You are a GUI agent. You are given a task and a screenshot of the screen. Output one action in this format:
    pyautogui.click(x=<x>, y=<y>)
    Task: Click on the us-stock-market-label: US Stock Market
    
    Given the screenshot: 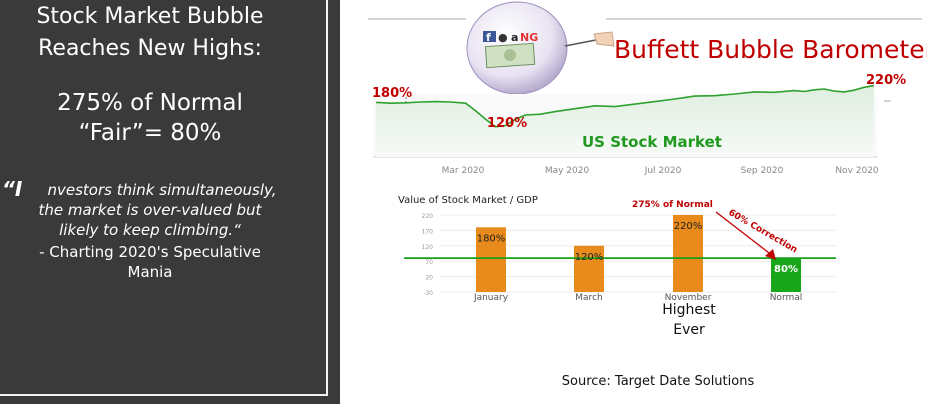 What is the action you would take?
    pyautogui.click(x=652, y=142)
    